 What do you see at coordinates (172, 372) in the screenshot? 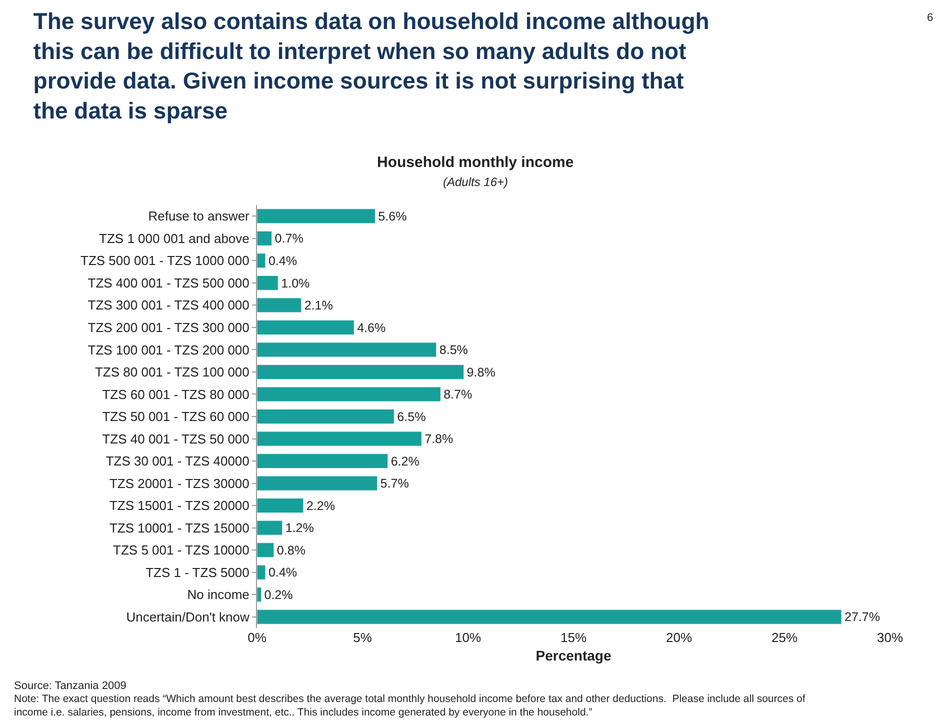
I see `y-tick-label: TZS 80 001 - TZS 100 000` at bounding box center [172, 372].